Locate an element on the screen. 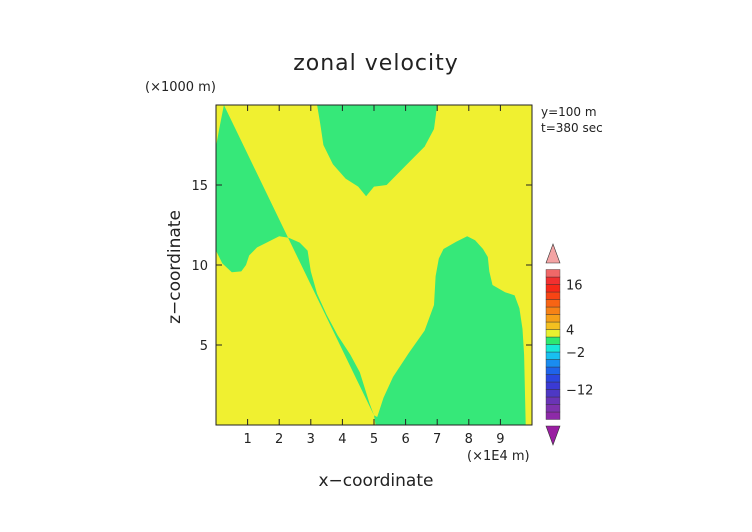 Image resolution: width=752 pixels, height=532 pixels. x-tick-label: 1 is located at coordinates (247, 439).